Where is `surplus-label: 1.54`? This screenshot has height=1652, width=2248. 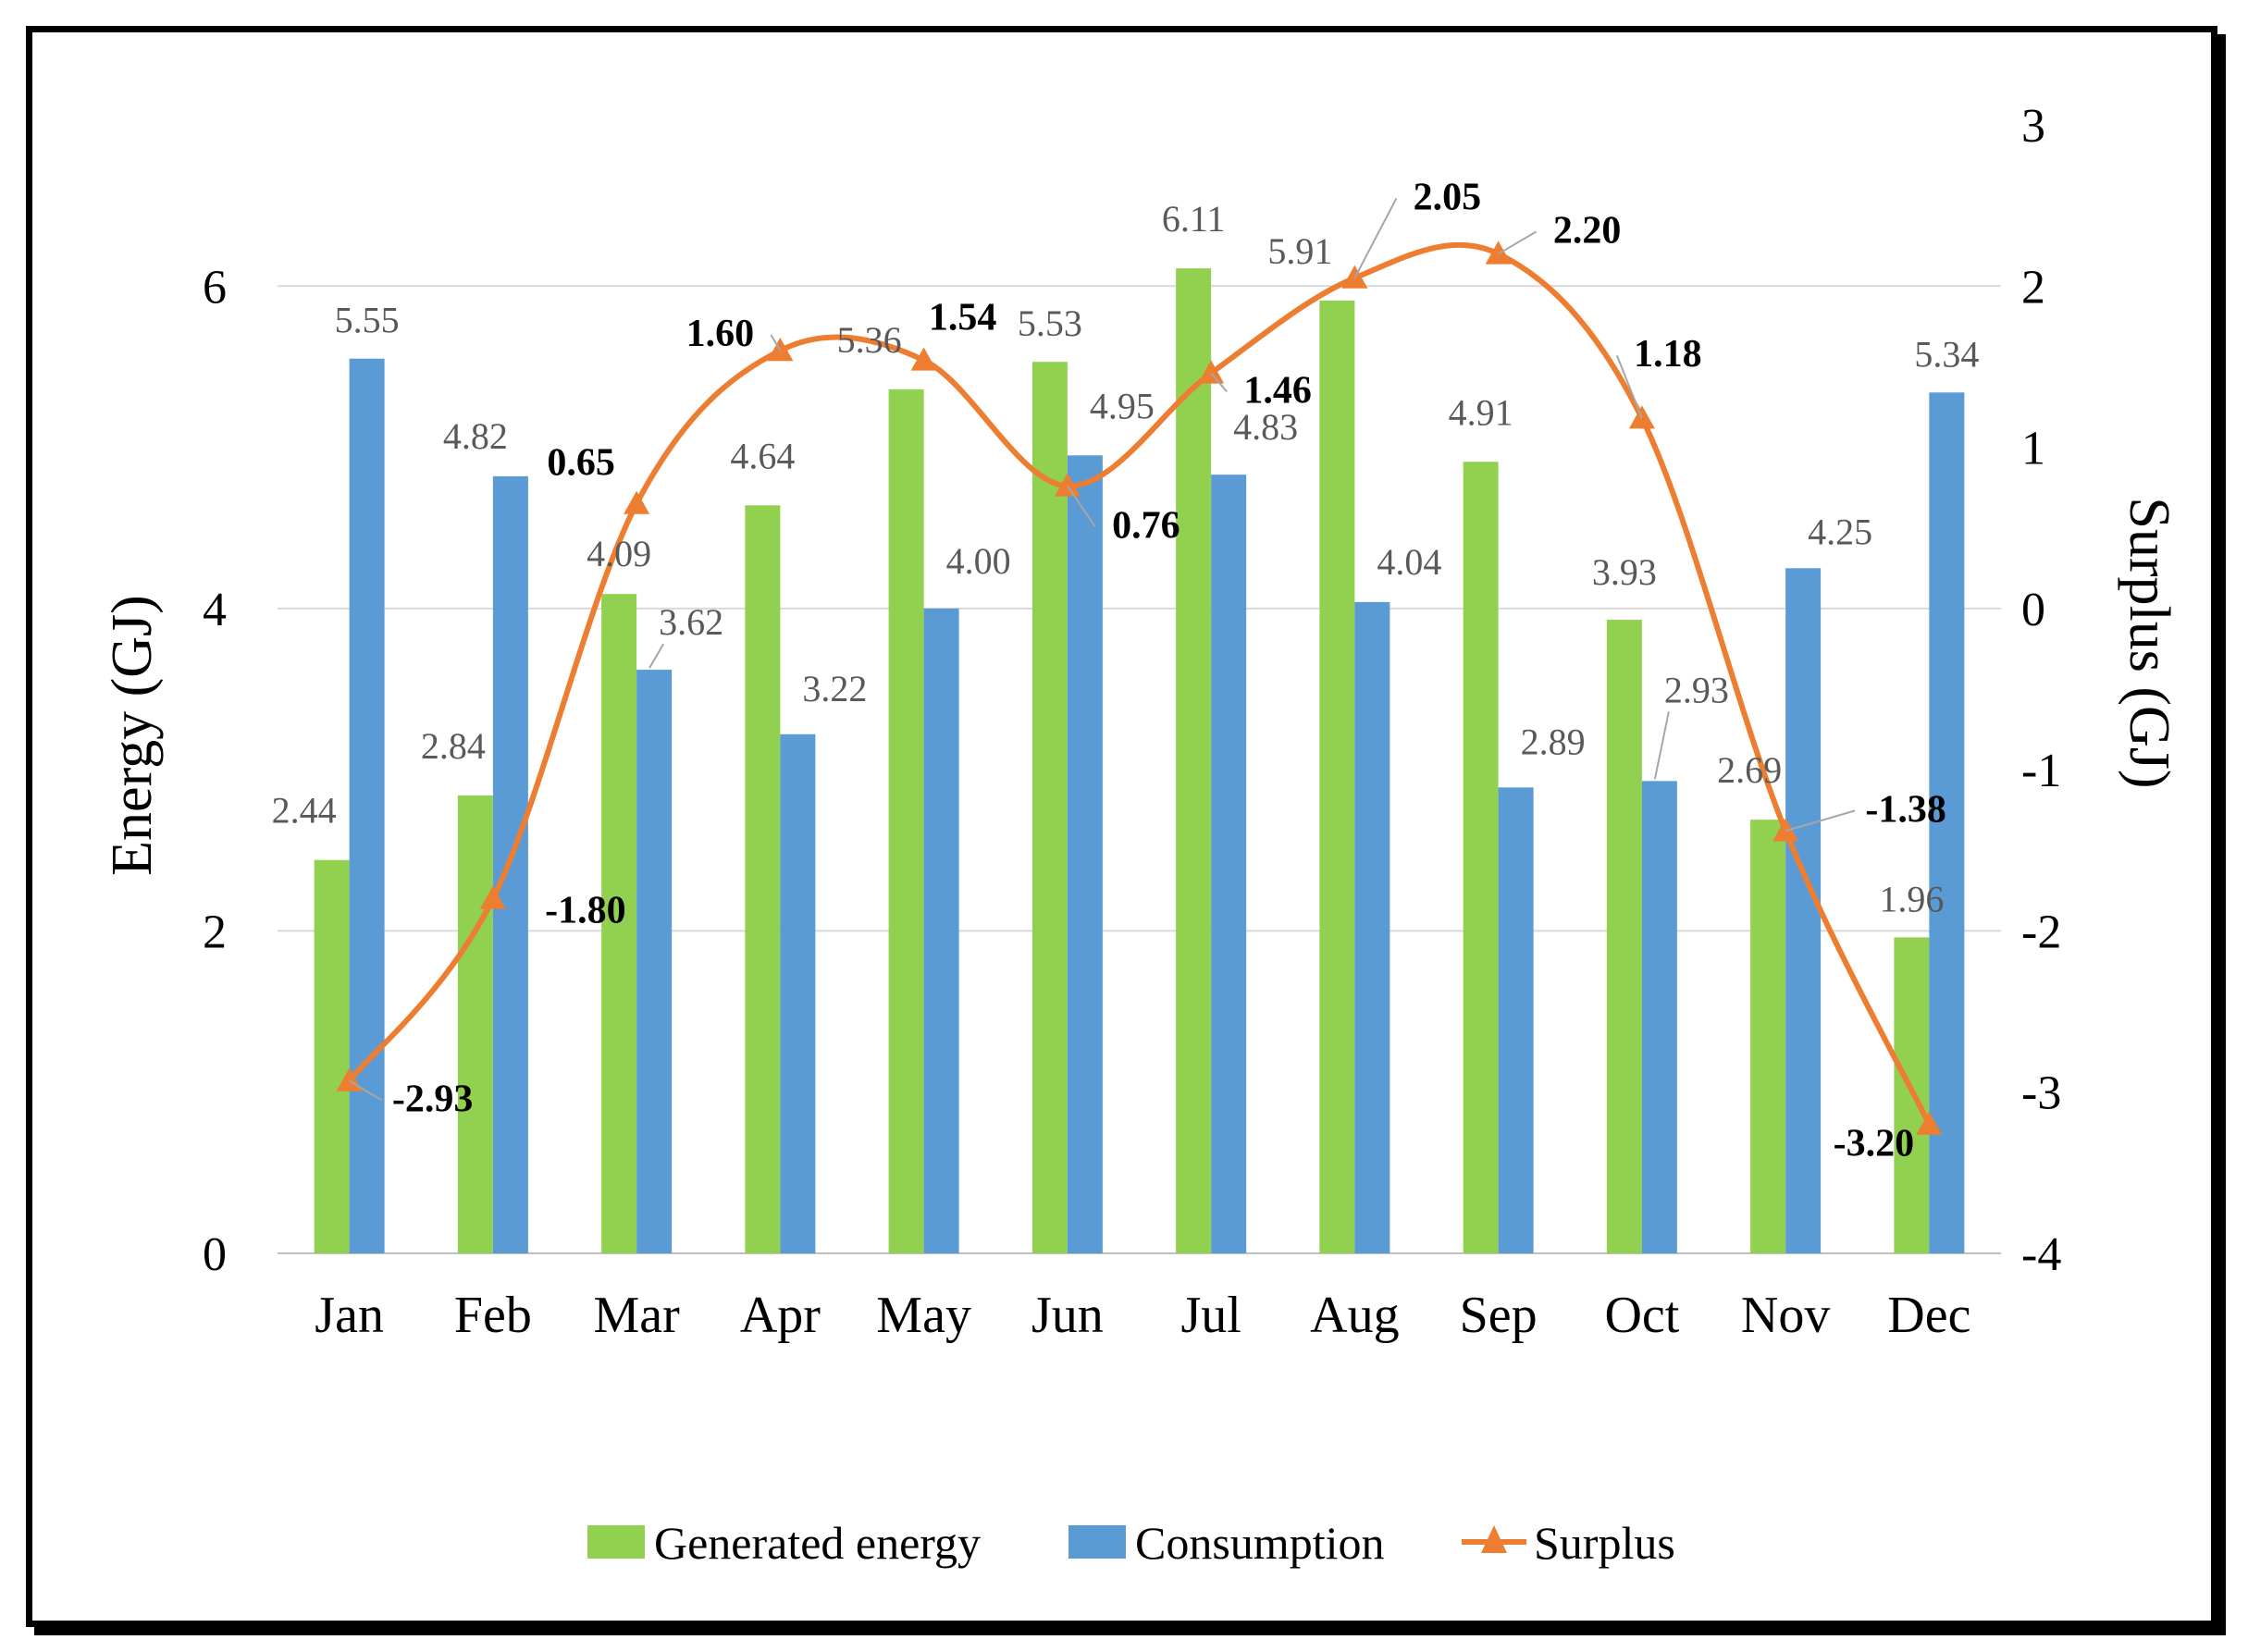 surplus-label: 1.54 is located at coordinates (963, 317).